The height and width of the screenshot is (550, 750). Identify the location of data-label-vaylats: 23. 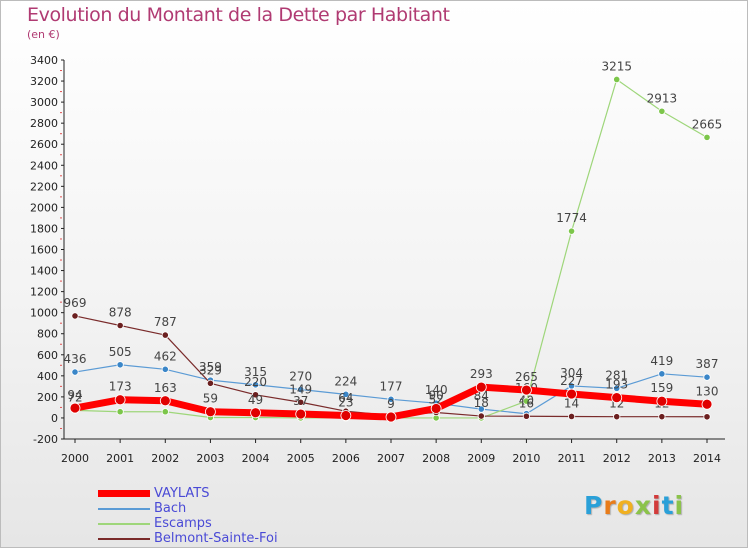
(345, 403).